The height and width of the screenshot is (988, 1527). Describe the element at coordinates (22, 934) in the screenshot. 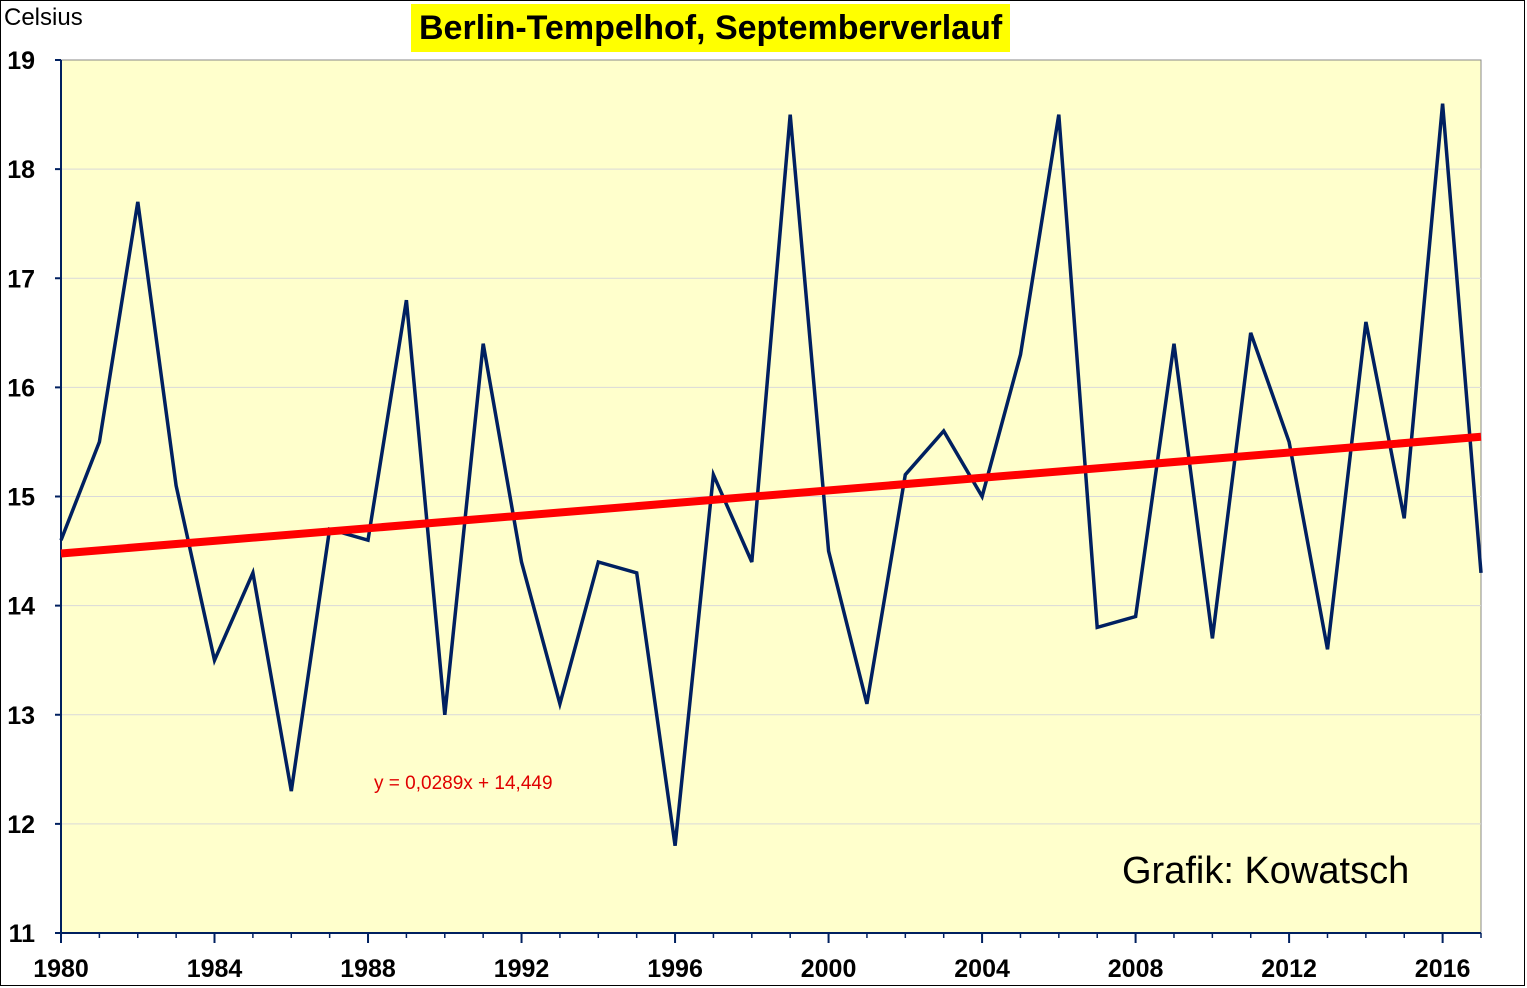

I see `y-tick-label: 11` at that location.